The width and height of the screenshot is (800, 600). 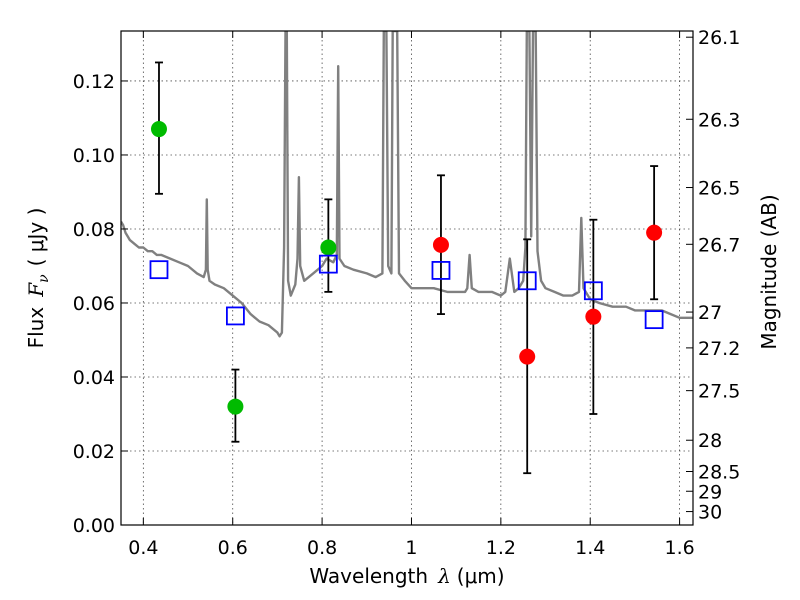 I want to click on y2-tick-label: 27, so click(x=710, y=313).